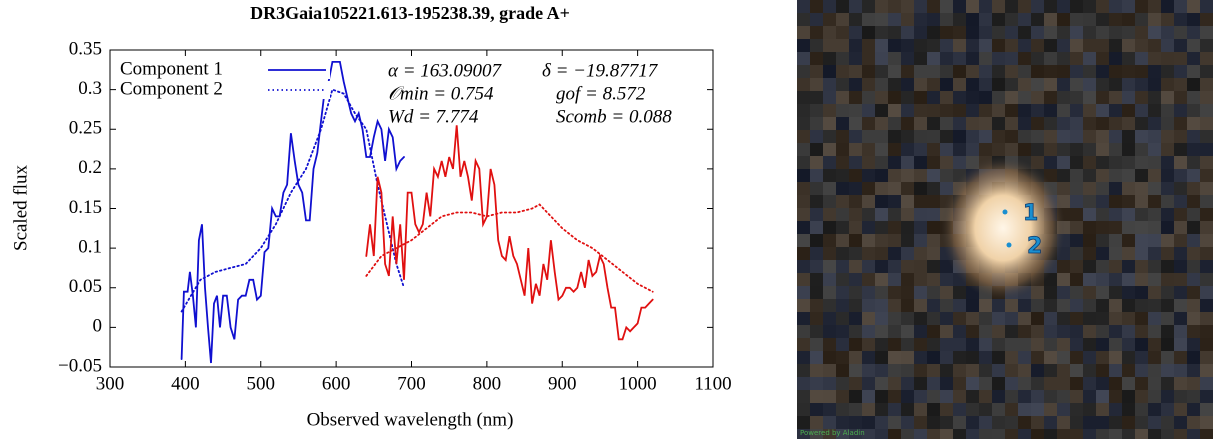 This screenshot has width=1213, height=439. Describe the element at coordinates (433, 116) in the screenshot. I see `annotation: Wd = 7.774` at that location.